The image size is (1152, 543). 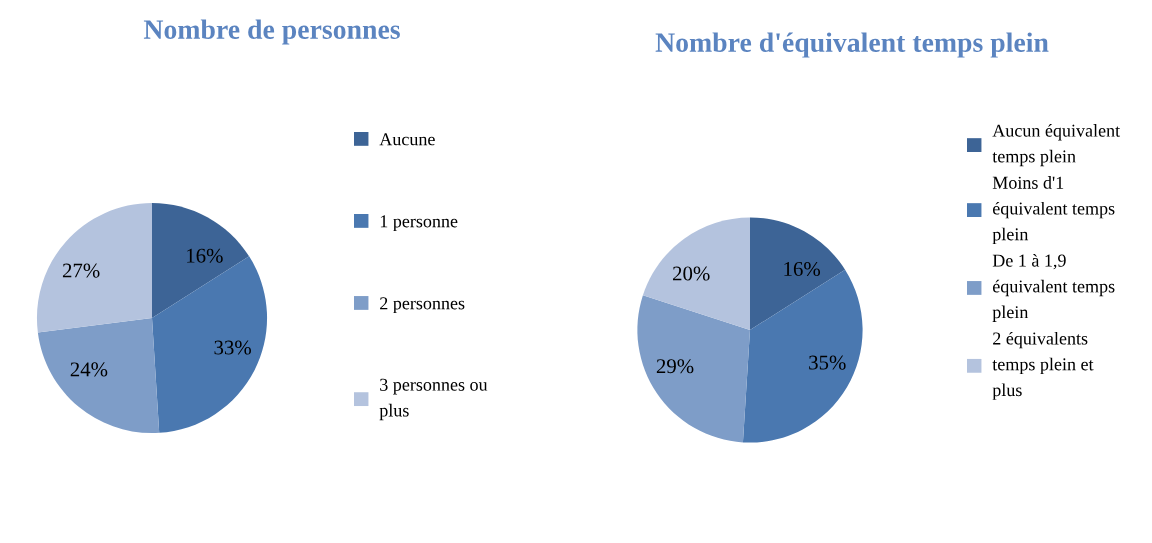 I want to click on legend-label: 2 équivalents temps plein et plus, so click(x=1043, y=365).